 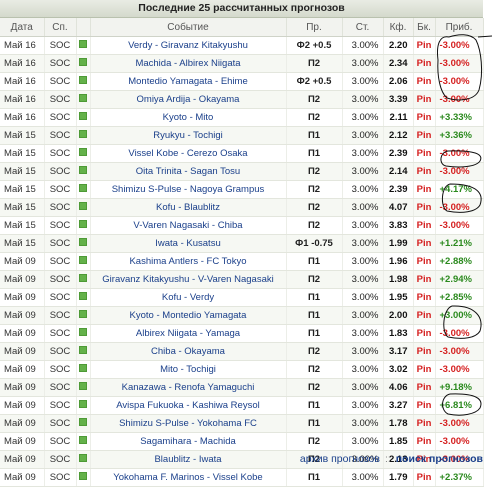 What do you see at coordinates (398, 135) in the screenshot?
I see `row-odds: 2.12` at bounding box center [398, 135].